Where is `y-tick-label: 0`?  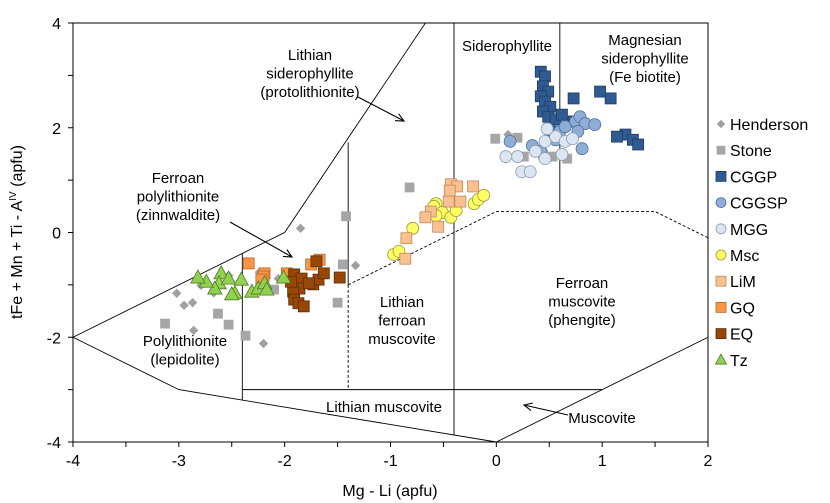 y-tick-label: 0 is located at coordinates (56, 234).